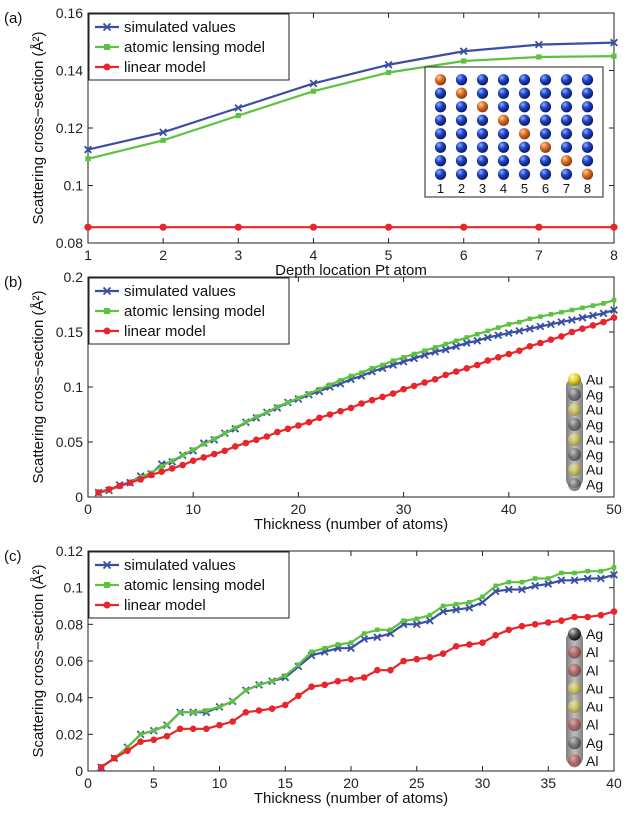  What do you see at coordinates (548, 783) in the screenshot?
I see `x-tick-label: 35` at bounding box center [548, 783].